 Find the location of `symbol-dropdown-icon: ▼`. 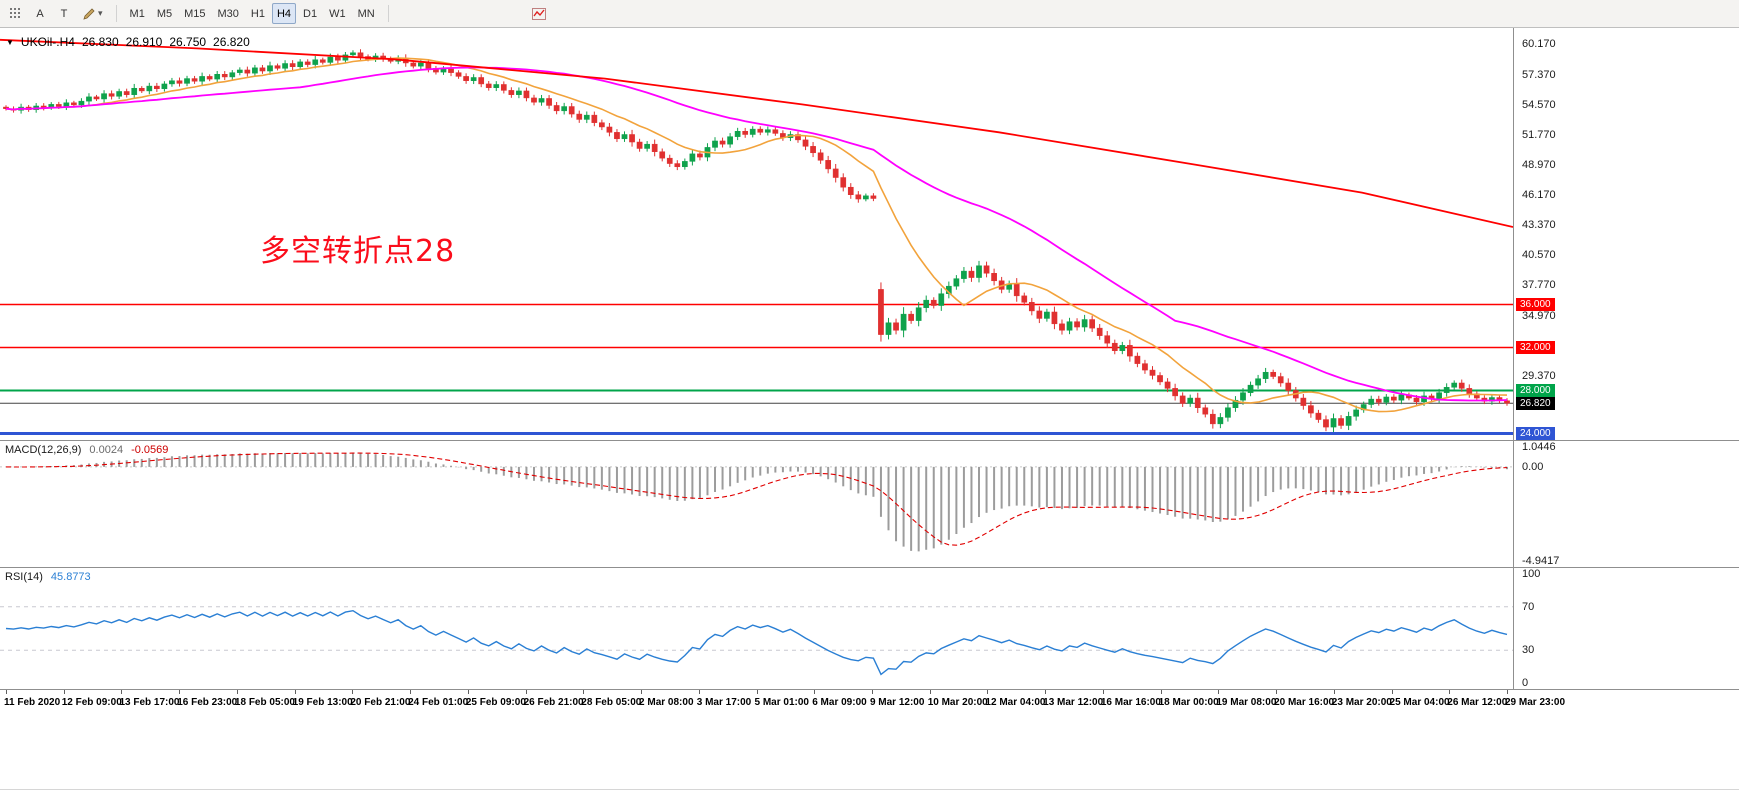

symbol-dropdown-icon: ▼ is located at coordinates (10, 42).